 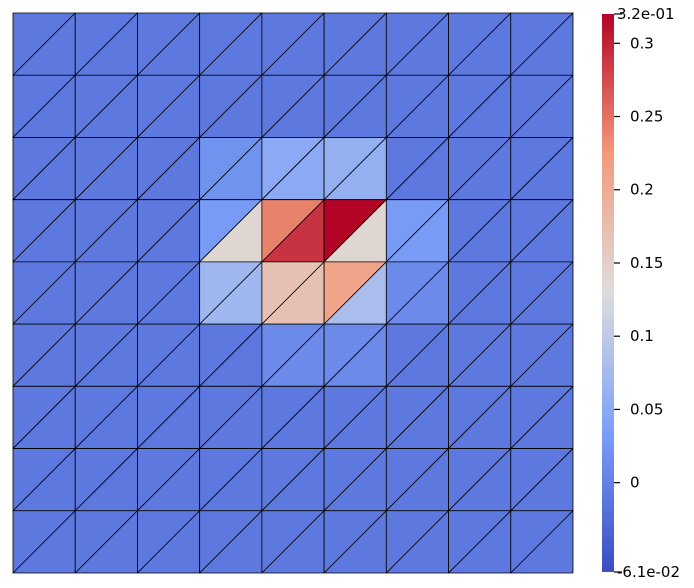 I want to click on colorbar-tick-label: 0.15, so click(x=646, y=263).